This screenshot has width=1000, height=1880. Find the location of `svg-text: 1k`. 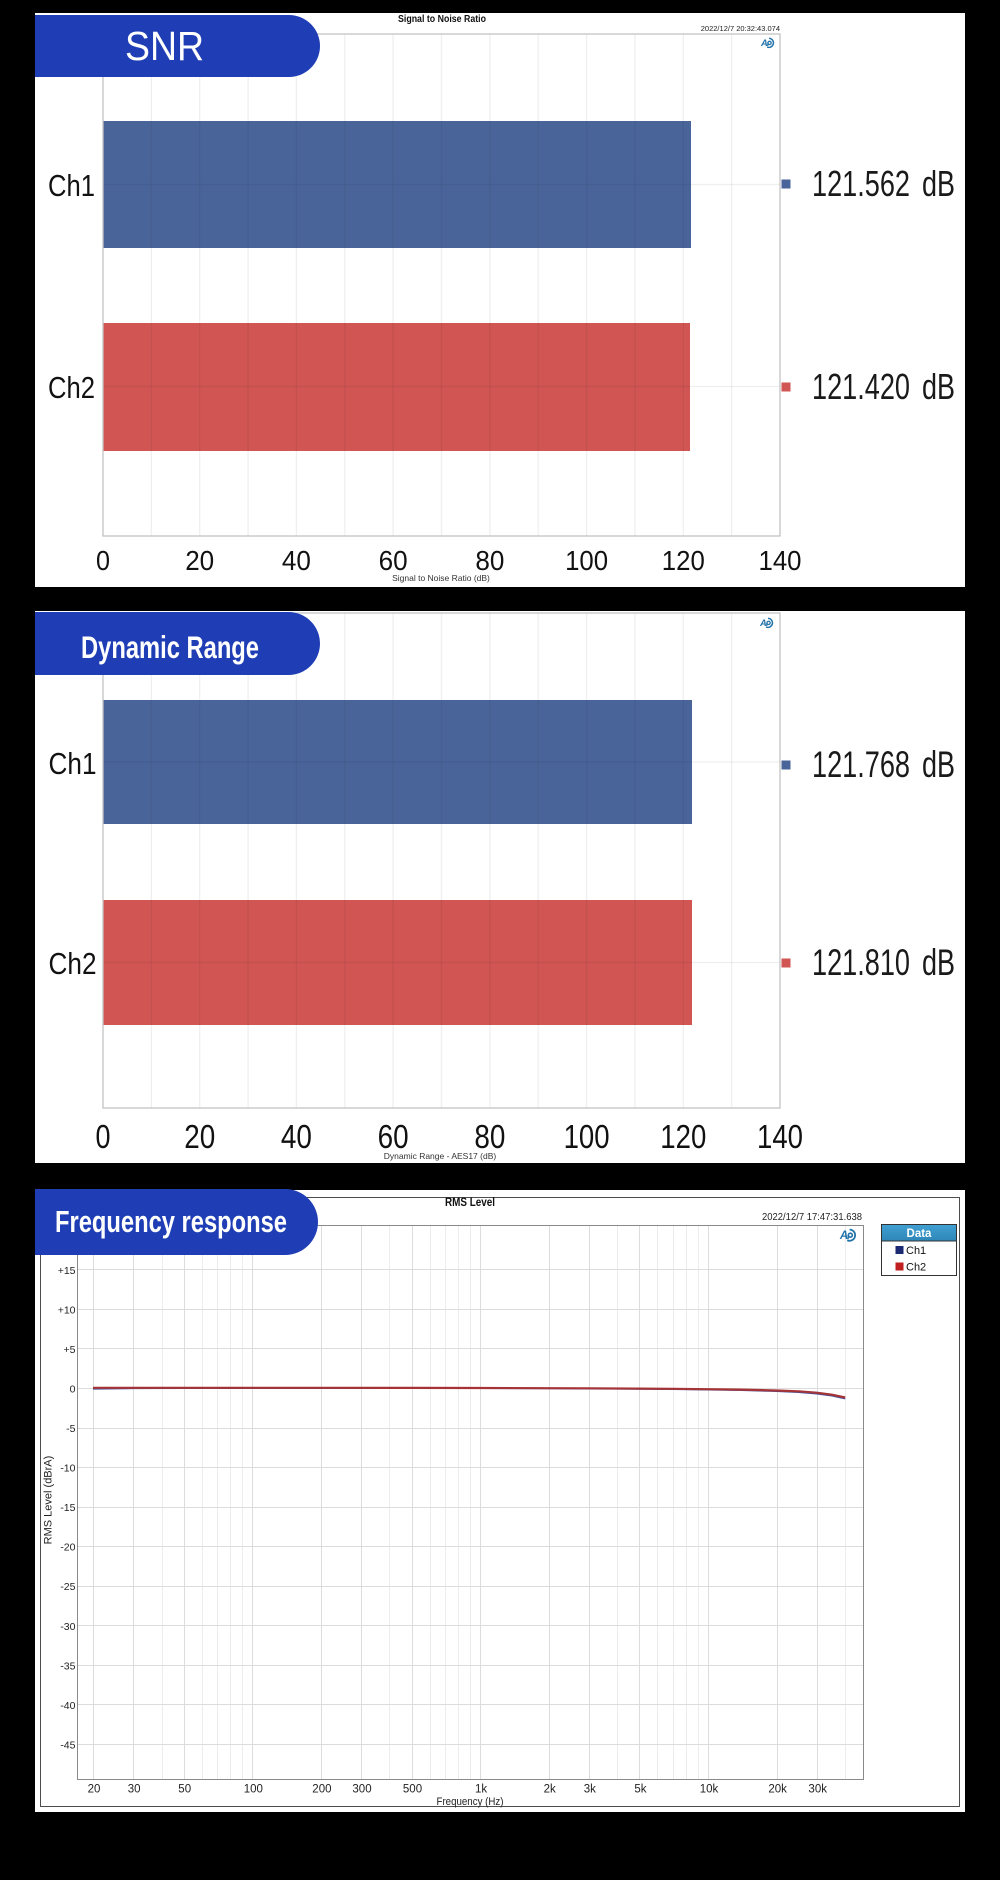

svg-text: 1k is located at coordinates (481, 1790).